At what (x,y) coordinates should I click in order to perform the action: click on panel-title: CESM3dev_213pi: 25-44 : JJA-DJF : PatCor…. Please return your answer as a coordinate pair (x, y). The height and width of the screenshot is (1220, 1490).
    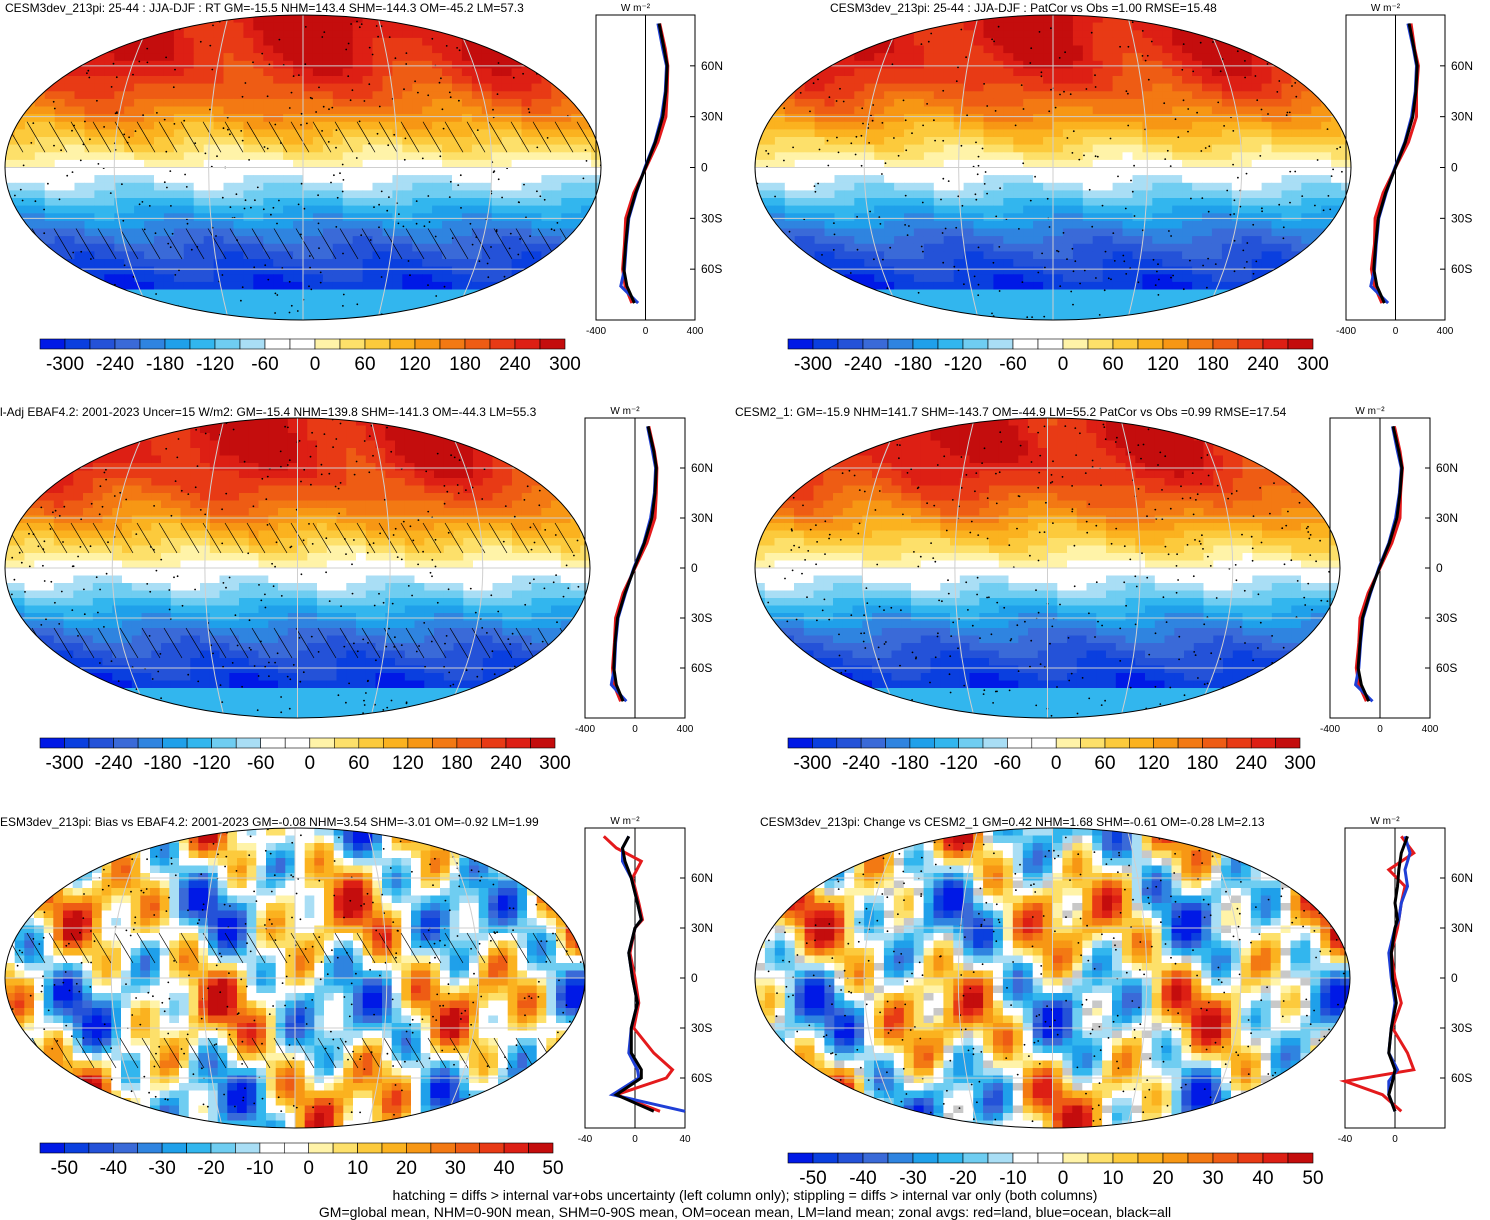
    Looking at the image, I should click on (1023, 8).